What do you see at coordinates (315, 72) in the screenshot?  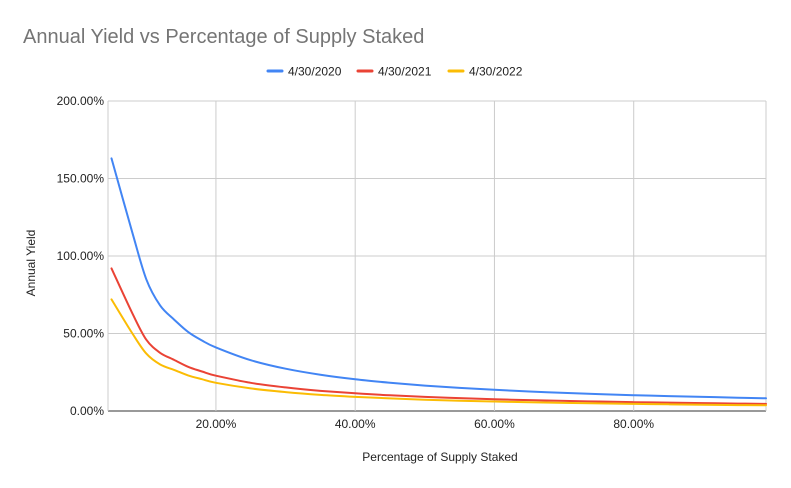 I see `legend-label-1: 4/30/2020` at bounding box center [315, 72].